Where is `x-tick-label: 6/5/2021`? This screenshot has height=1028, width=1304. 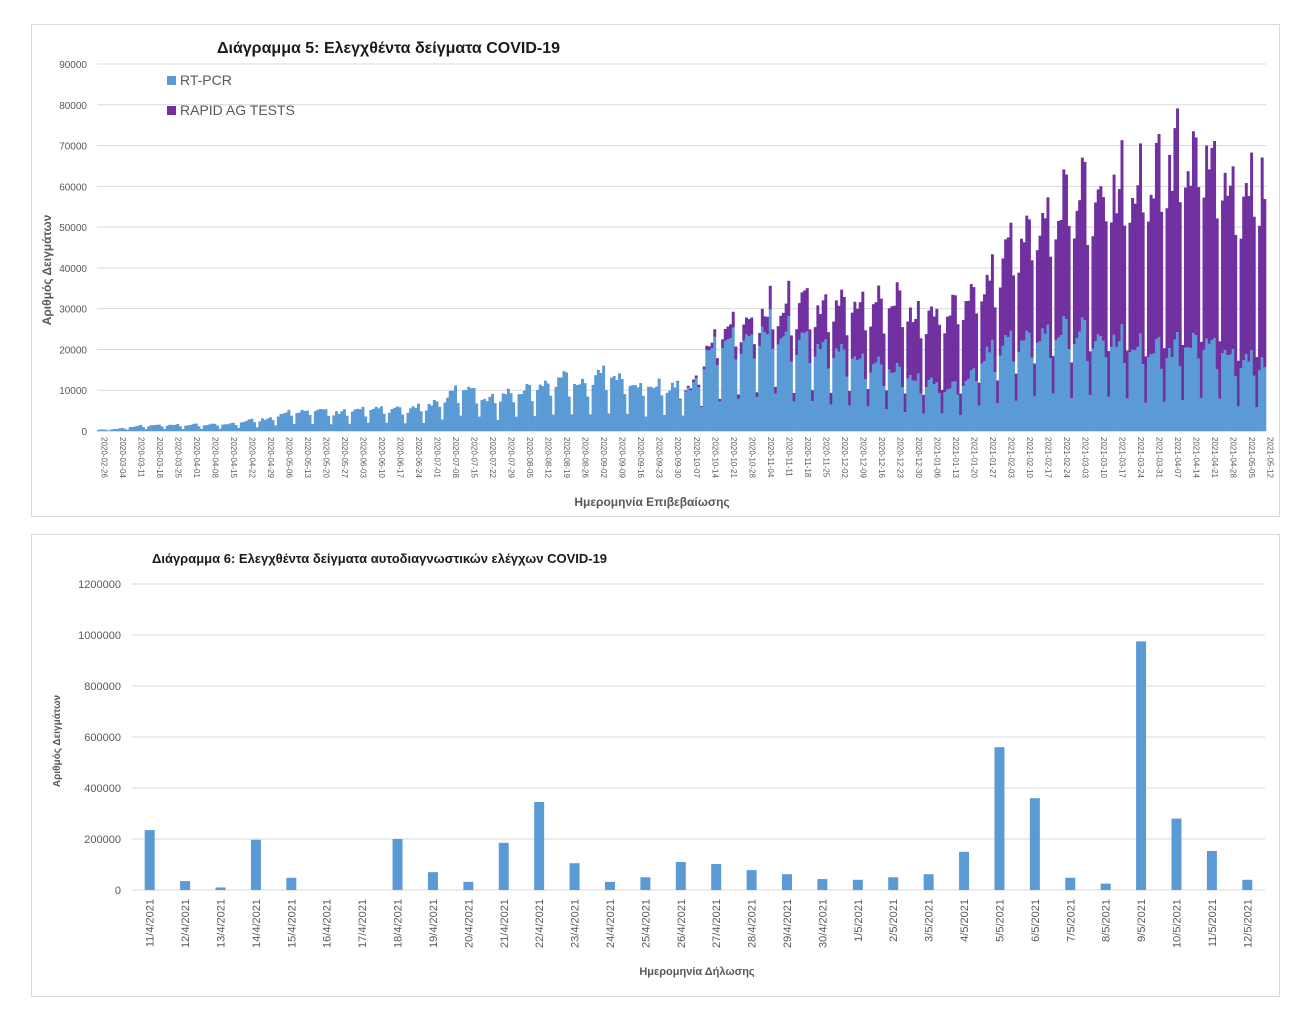 x-tick-label: 6/5/2021 is located at coordinates (1036, 920).